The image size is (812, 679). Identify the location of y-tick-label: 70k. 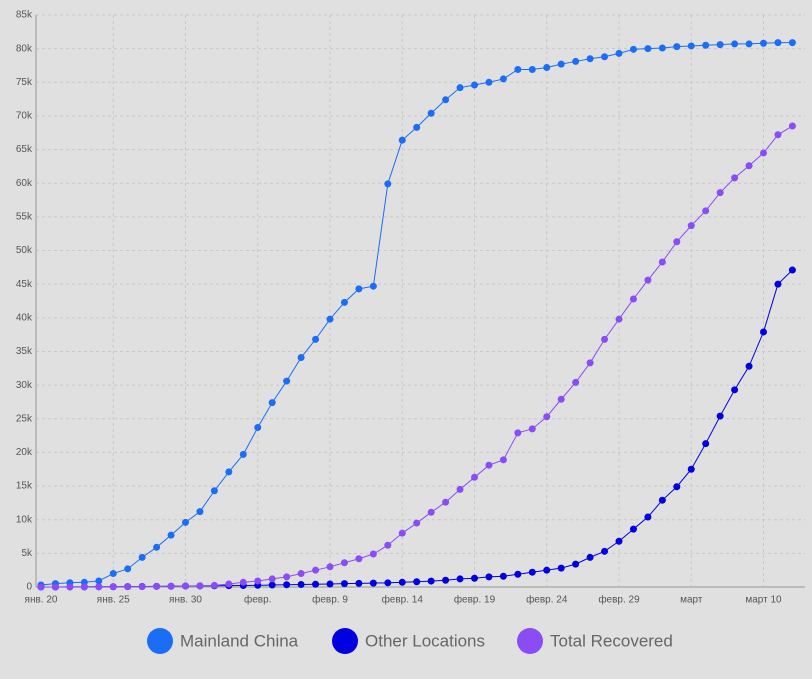
(24, 116).